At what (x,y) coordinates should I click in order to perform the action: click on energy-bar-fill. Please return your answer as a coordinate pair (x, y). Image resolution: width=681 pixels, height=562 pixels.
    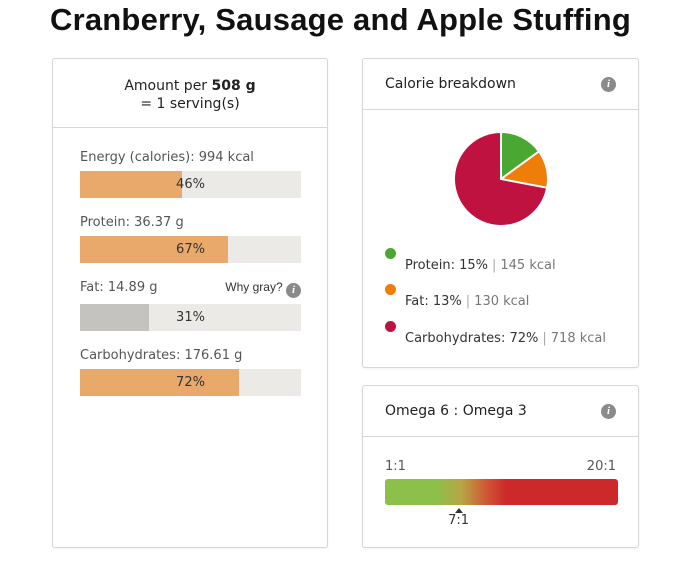
    Looking at the image, I should click on (131, 184).